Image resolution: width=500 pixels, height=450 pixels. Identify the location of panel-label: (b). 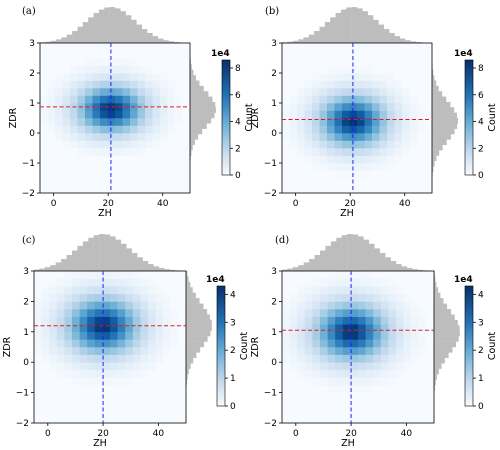
(272, 11).